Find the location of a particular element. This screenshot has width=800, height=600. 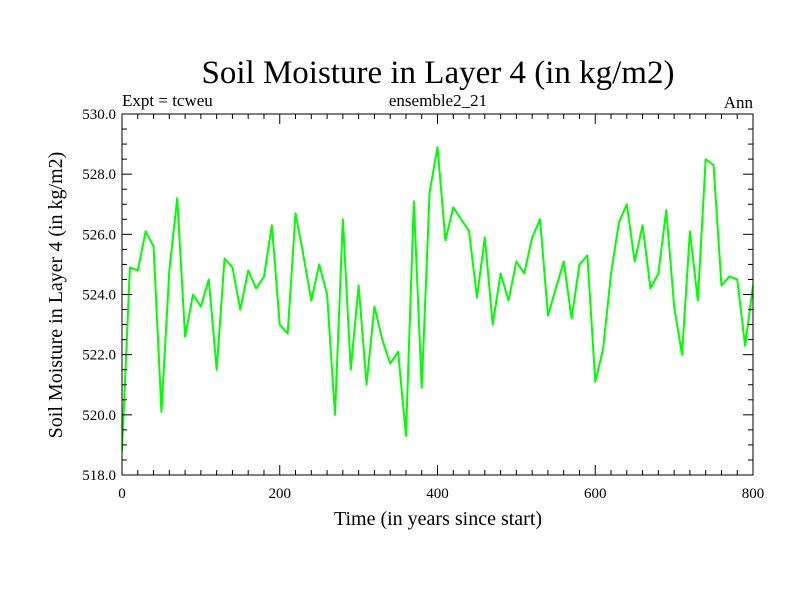

y-tick-label: 528.0 is located at coordinates (99, 175).